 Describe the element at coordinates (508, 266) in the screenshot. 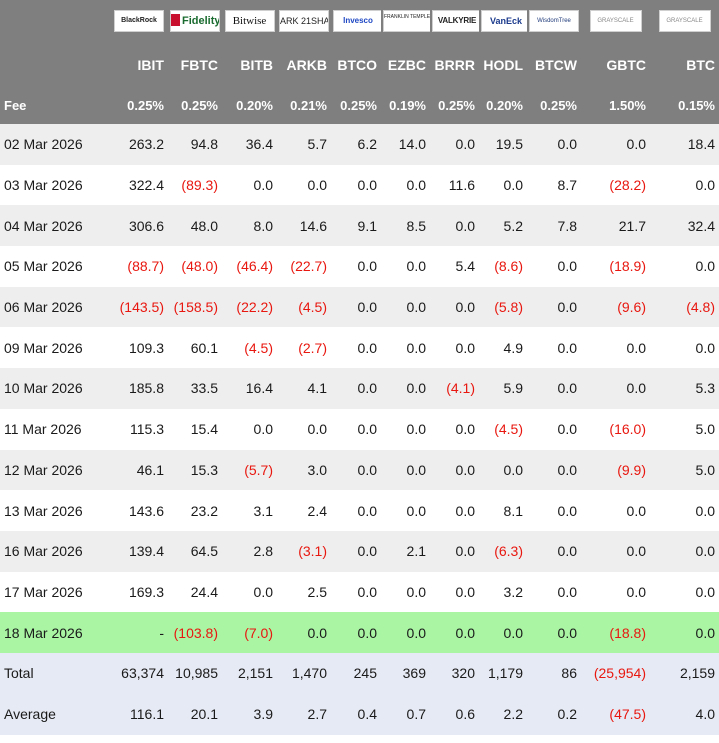

I see `flow-cell-hodl: (8.6)` at that location.